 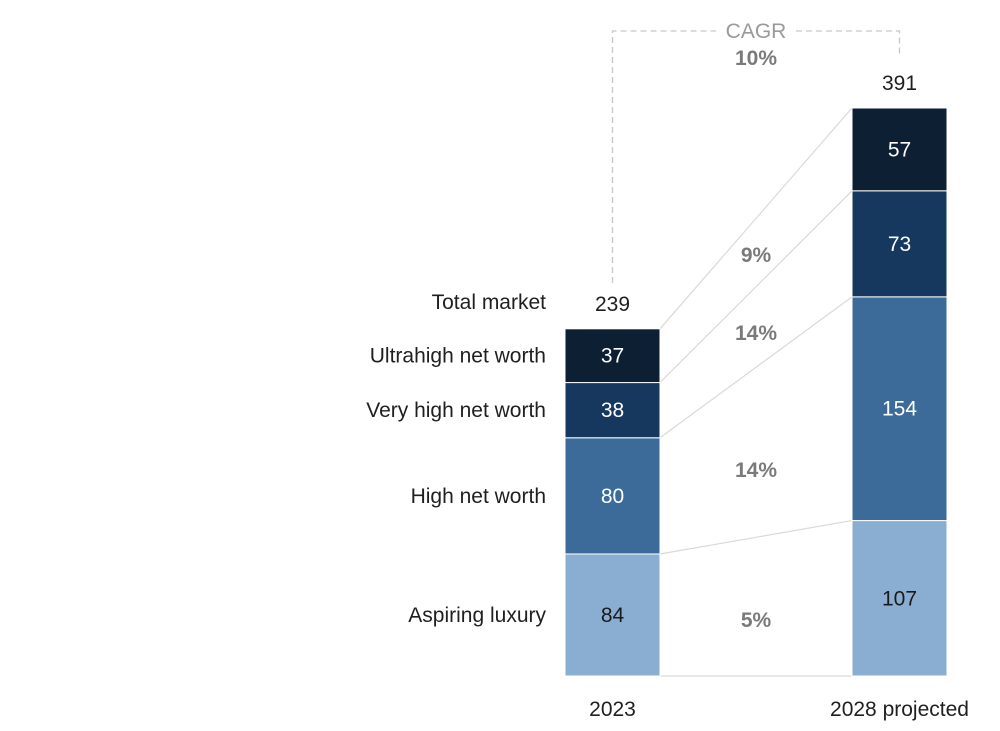 I want to click on segment-value-label: 107, so click(x=899, y=598).